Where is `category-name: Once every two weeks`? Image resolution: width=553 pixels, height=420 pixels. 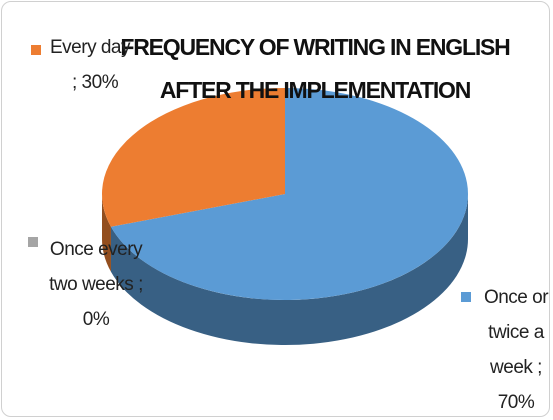
category-name: Once every two weeks is located at coordinates (96, 267).